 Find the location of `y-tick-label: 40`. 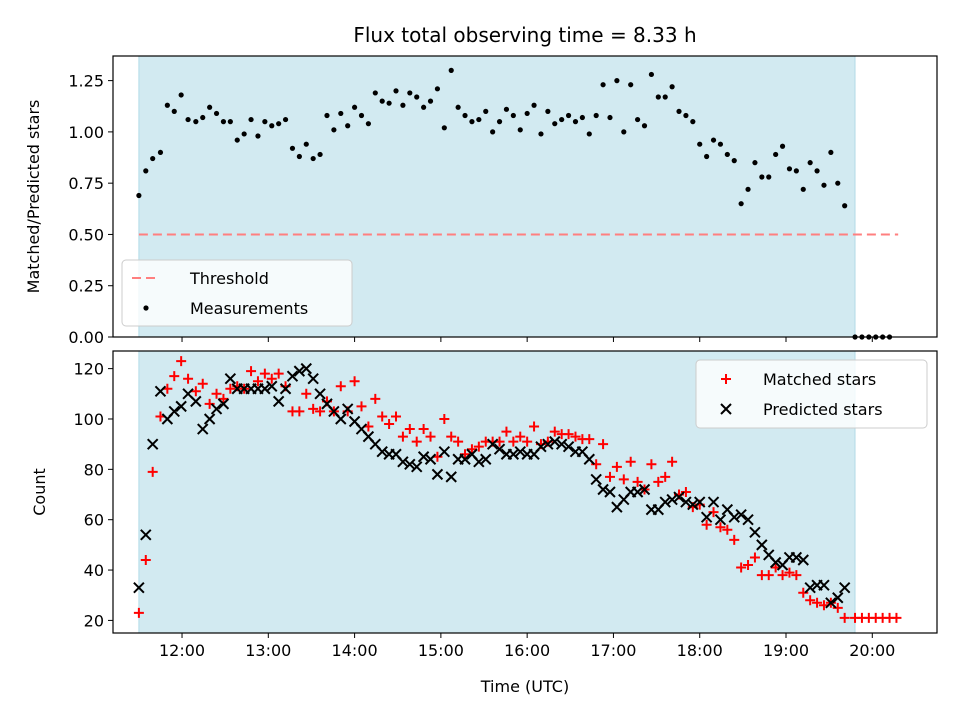

y-tick-label: 40 is located at coordinates (94, 570).